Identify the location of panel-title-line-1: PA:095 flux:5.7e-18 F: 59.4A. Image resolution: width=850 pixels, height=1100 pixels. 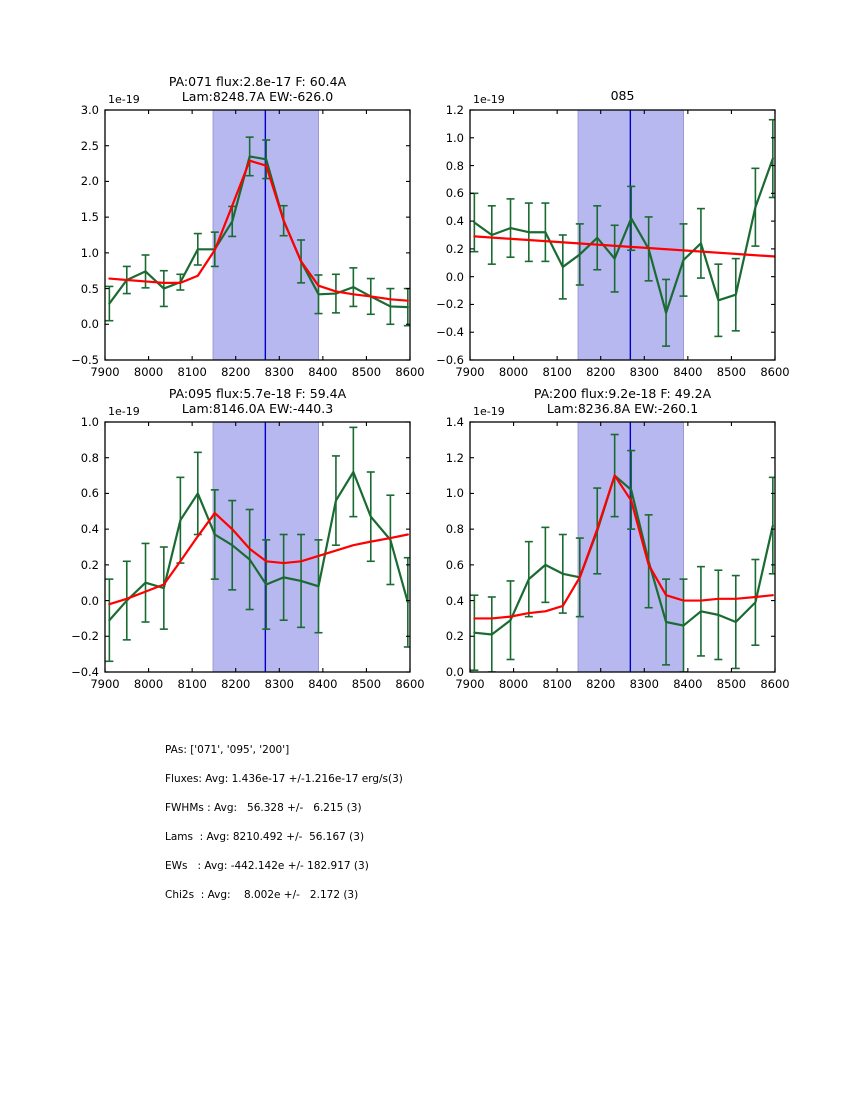
(257, 393).